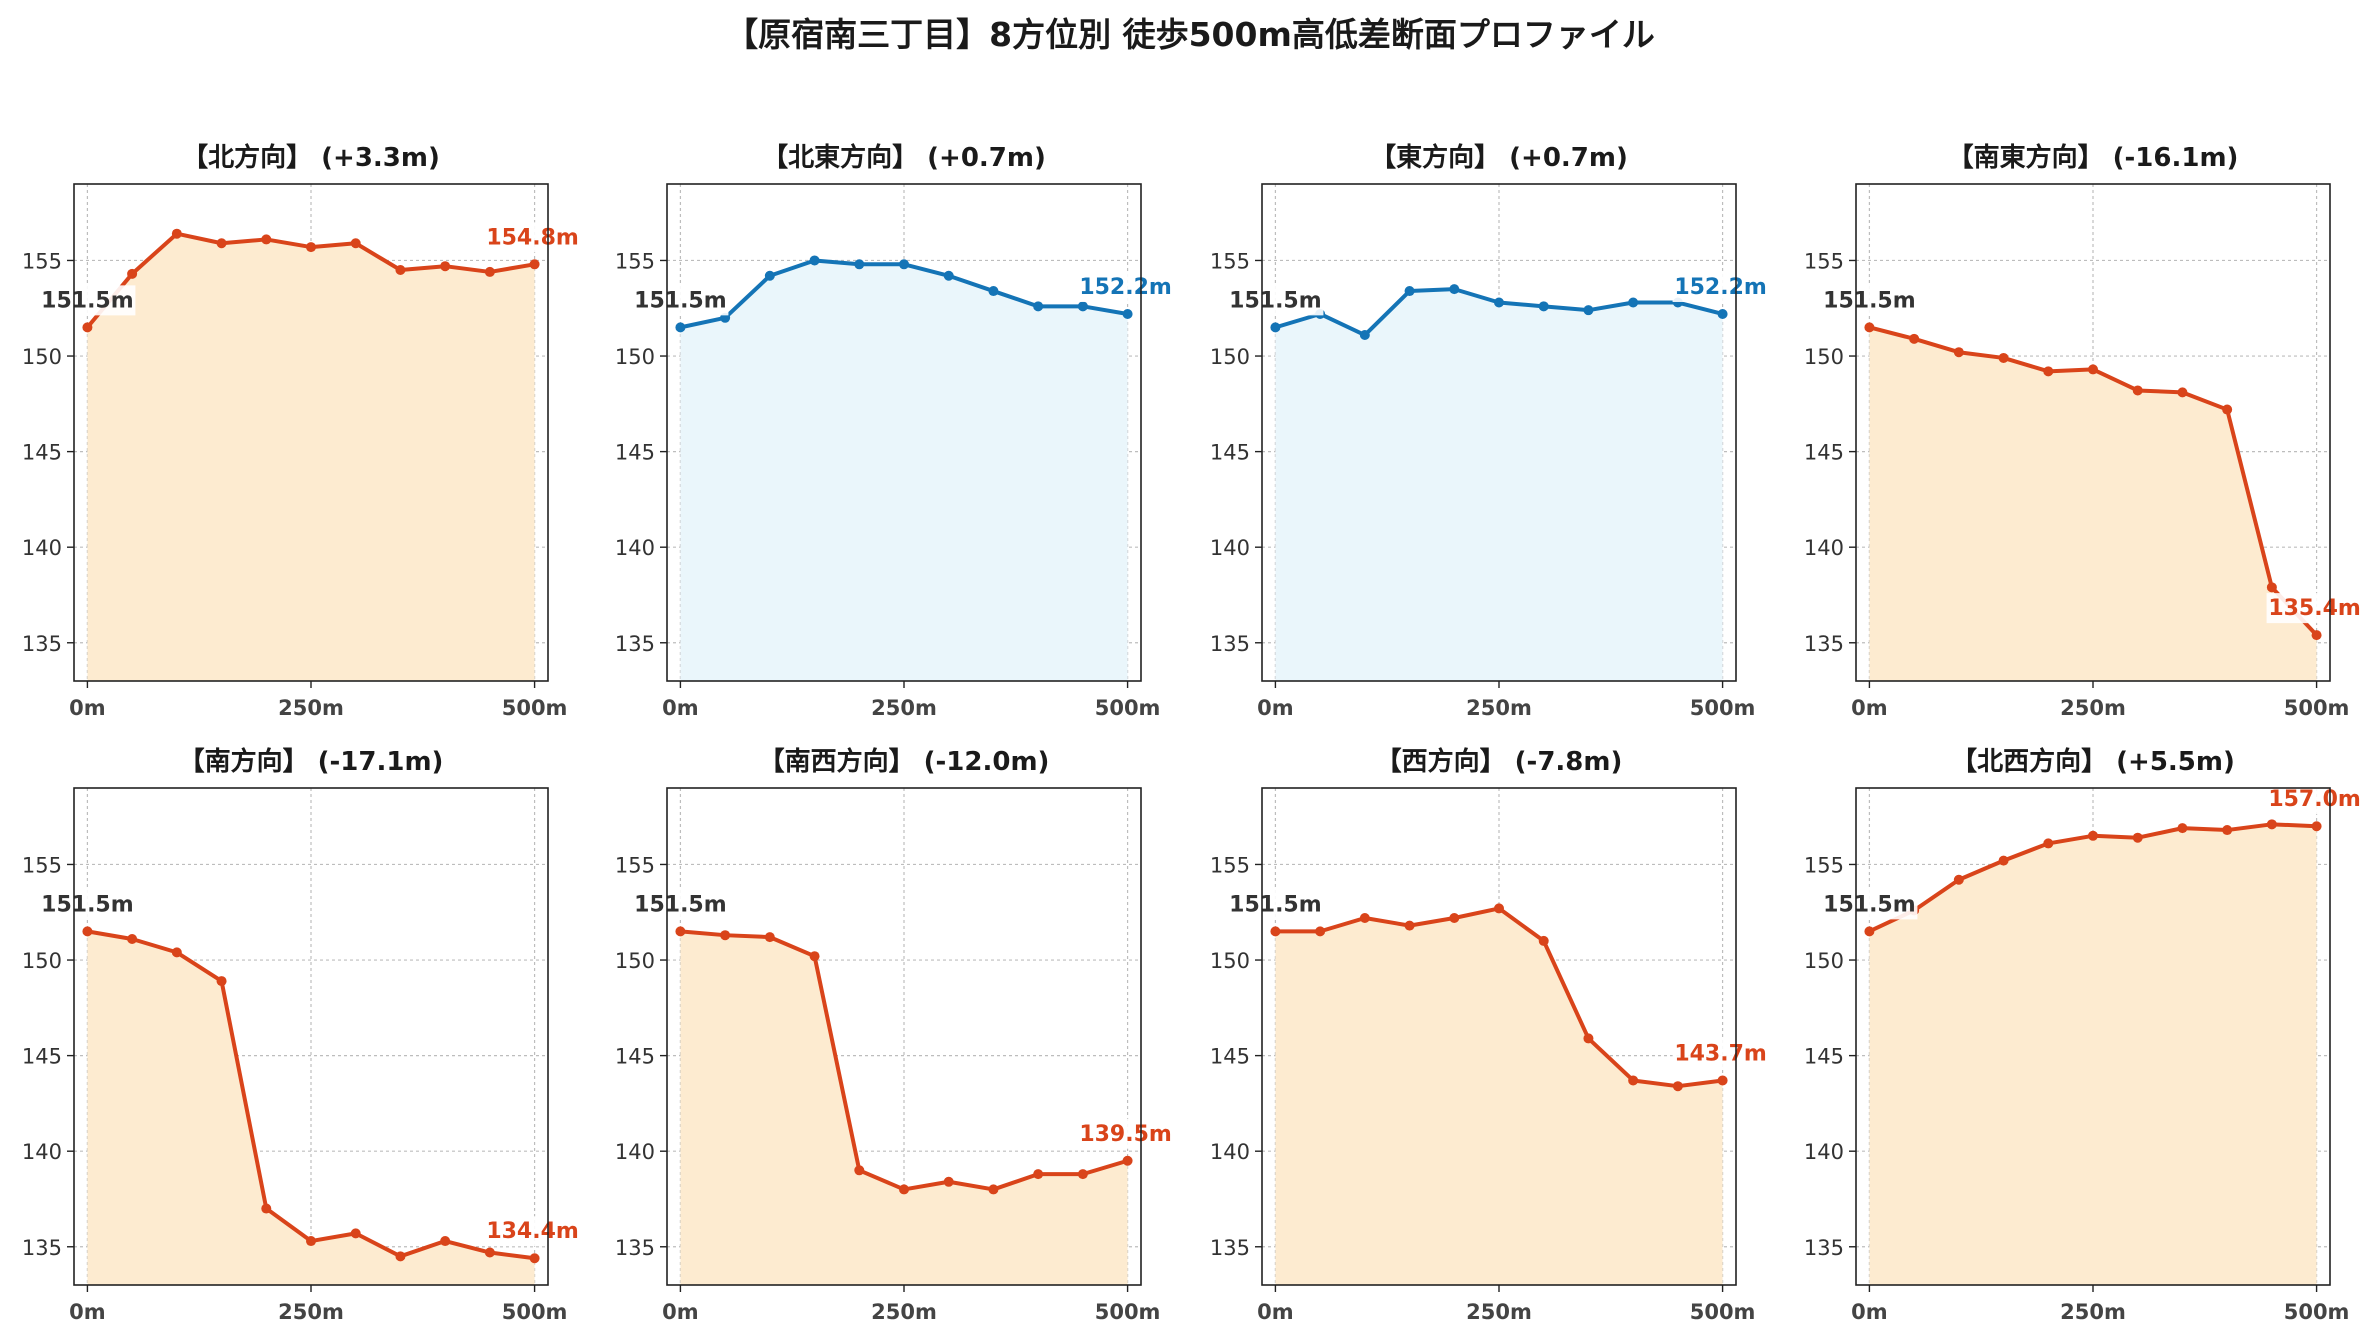 This screenshot has width=2380, height=1340. I want to click on chart-title: 【西方向】 (-7.8m), so click(1499, 761).